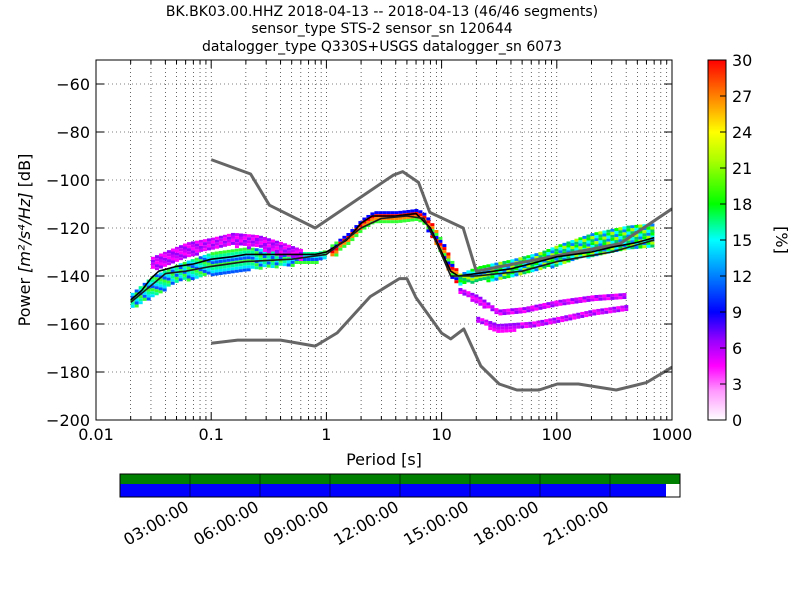 This screenshot has height=600, width=800. I want to click on y-tick-label: −140, so click(68, 276).